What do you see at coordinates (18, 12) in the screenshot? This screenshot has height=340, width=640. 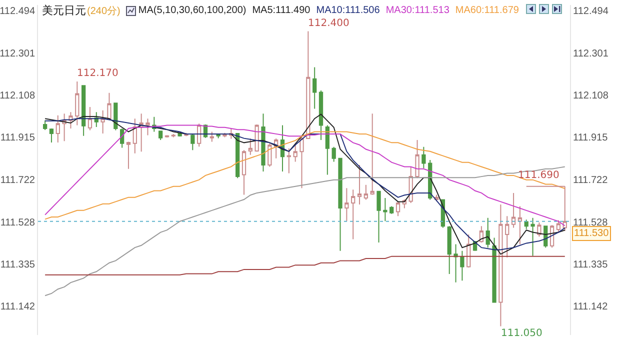 I see `y-tick-label: 112.494` at bounding box center [18, 12].